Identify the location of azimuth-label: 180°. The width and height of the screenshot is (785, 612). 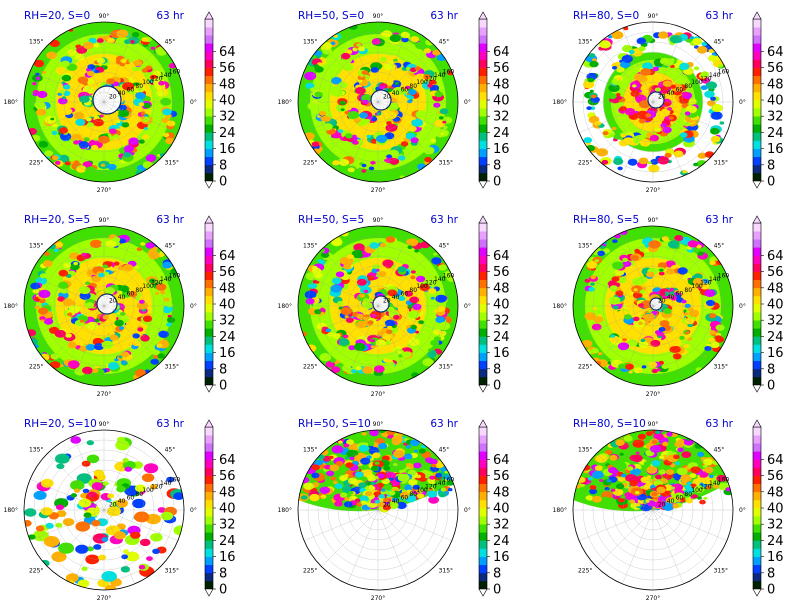
(11, 510).